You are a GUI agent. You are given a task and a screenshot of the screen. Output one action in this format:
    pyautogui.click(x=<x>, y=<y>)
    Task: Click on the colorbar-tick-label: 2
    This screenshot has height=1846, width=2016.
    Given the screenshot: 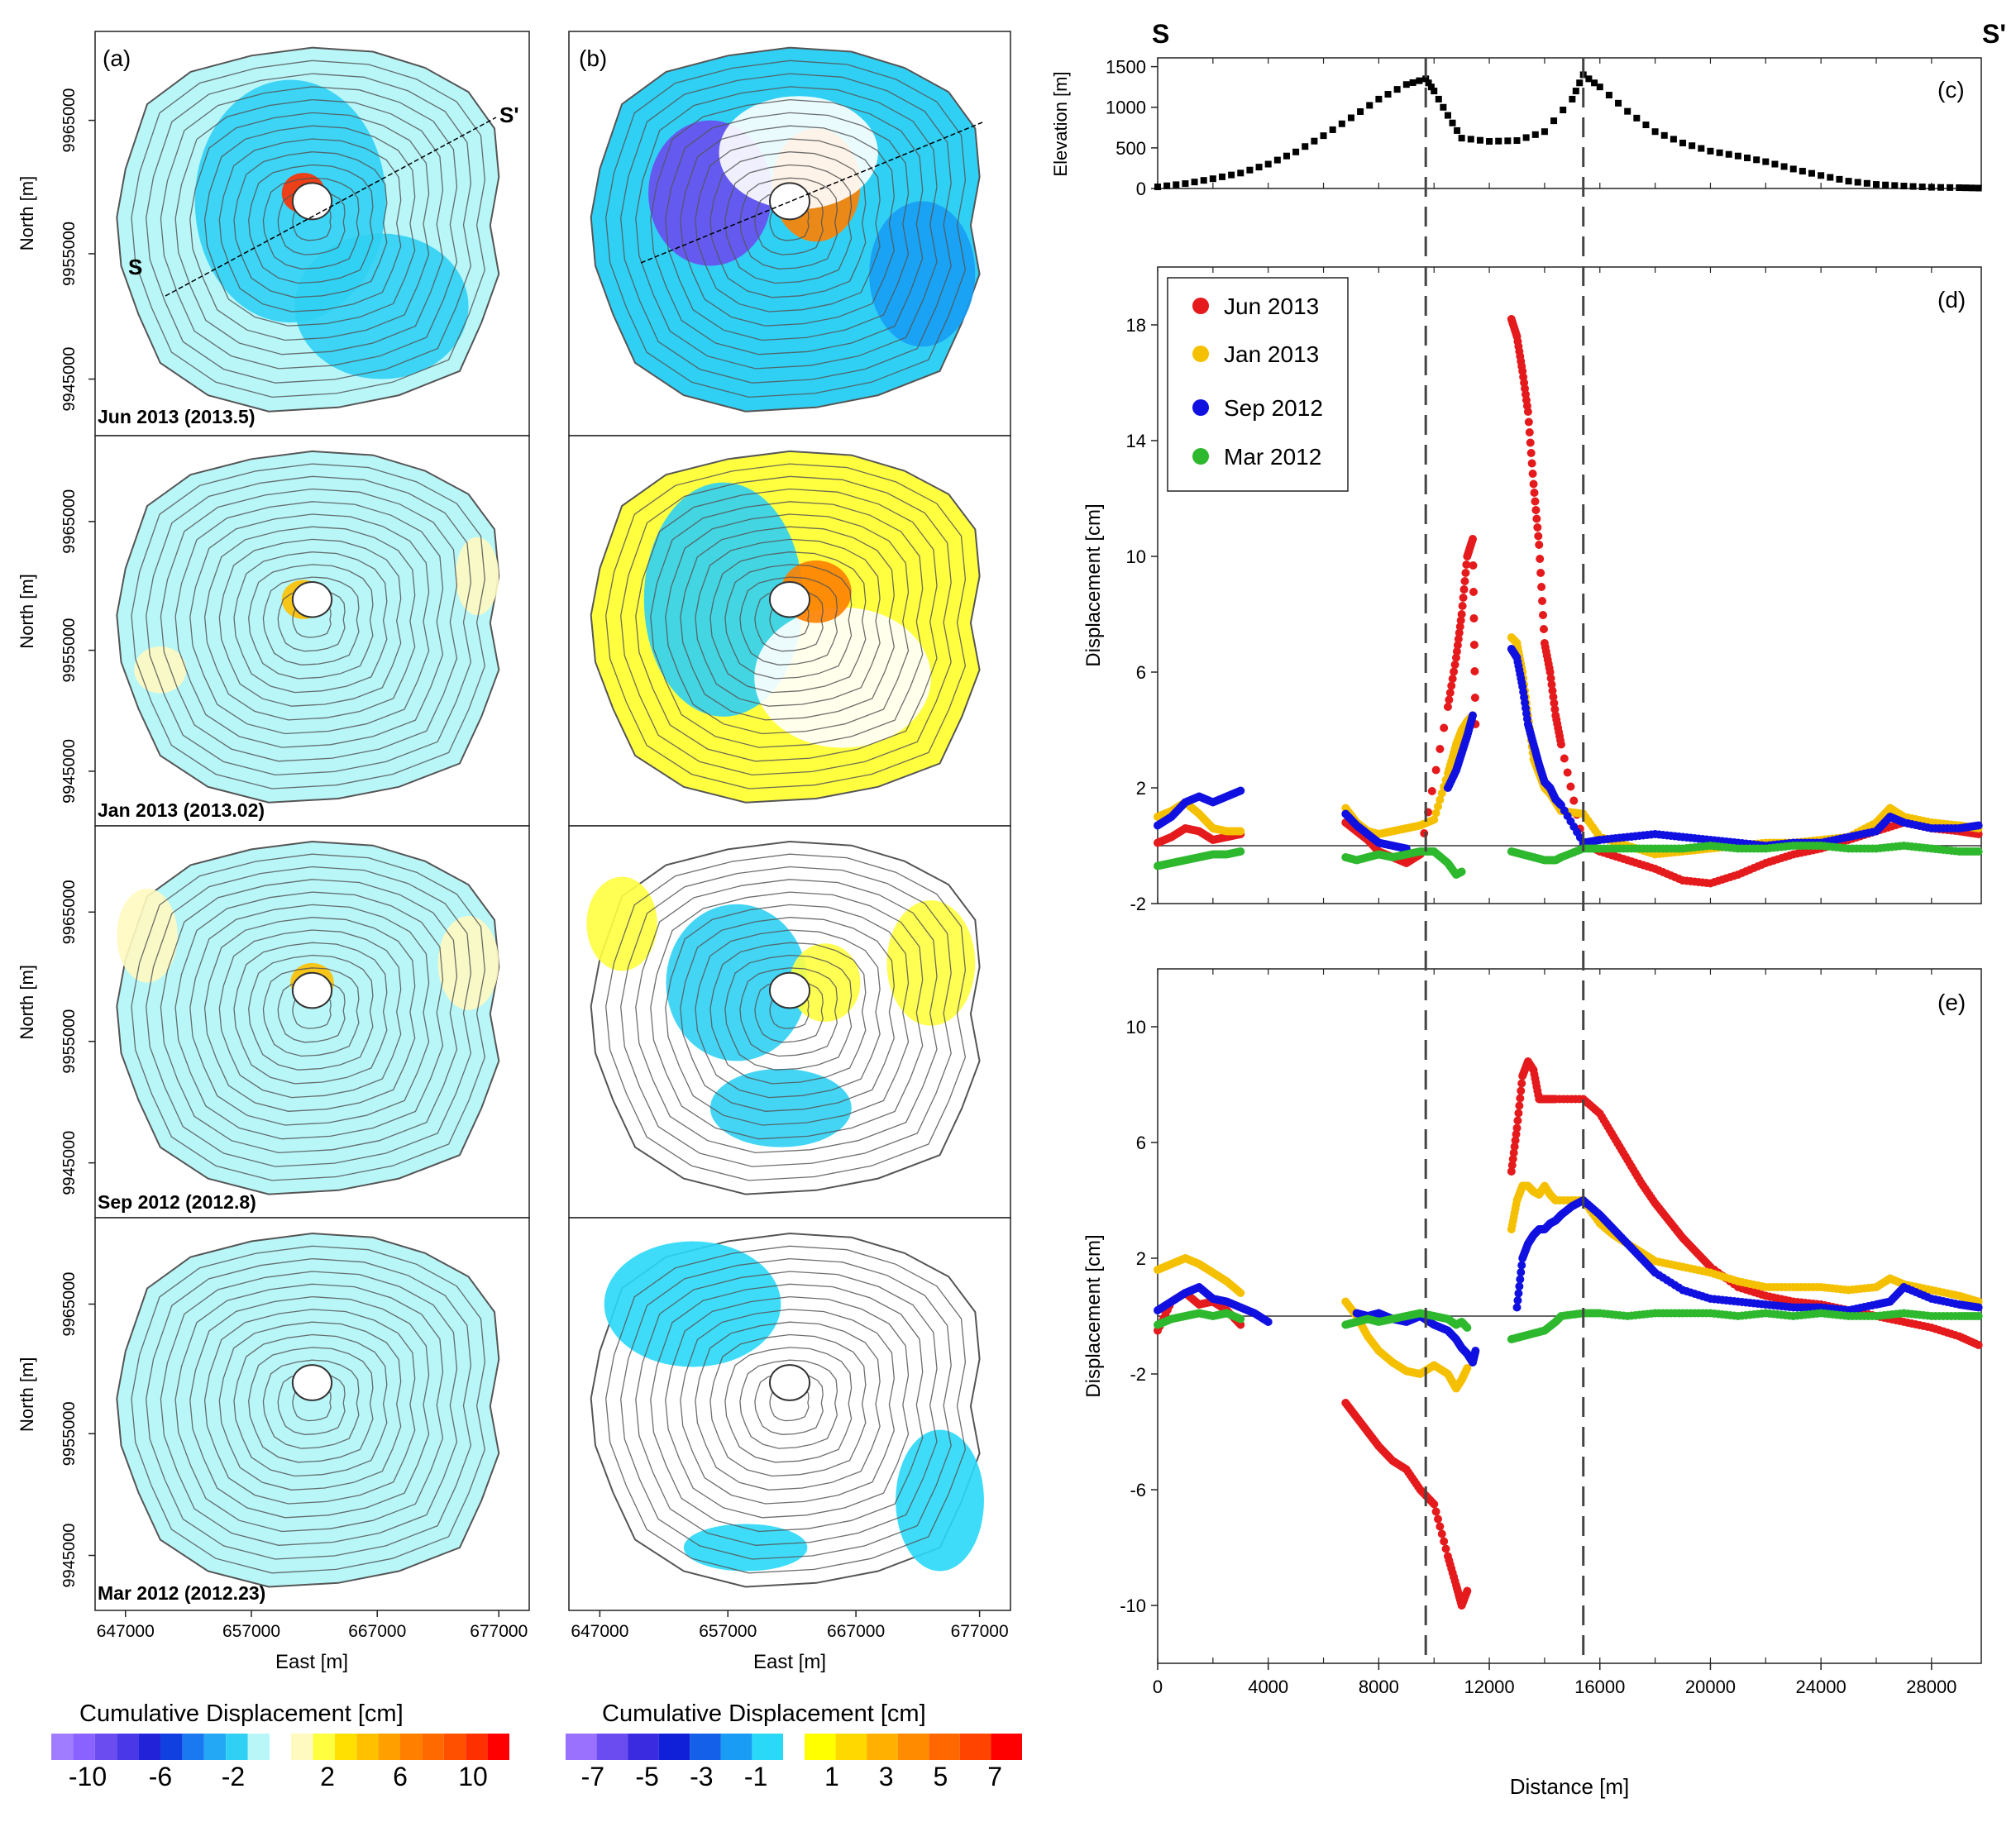 What is the action you would take?
    pyautogui.click(x=327, y=1776)
    